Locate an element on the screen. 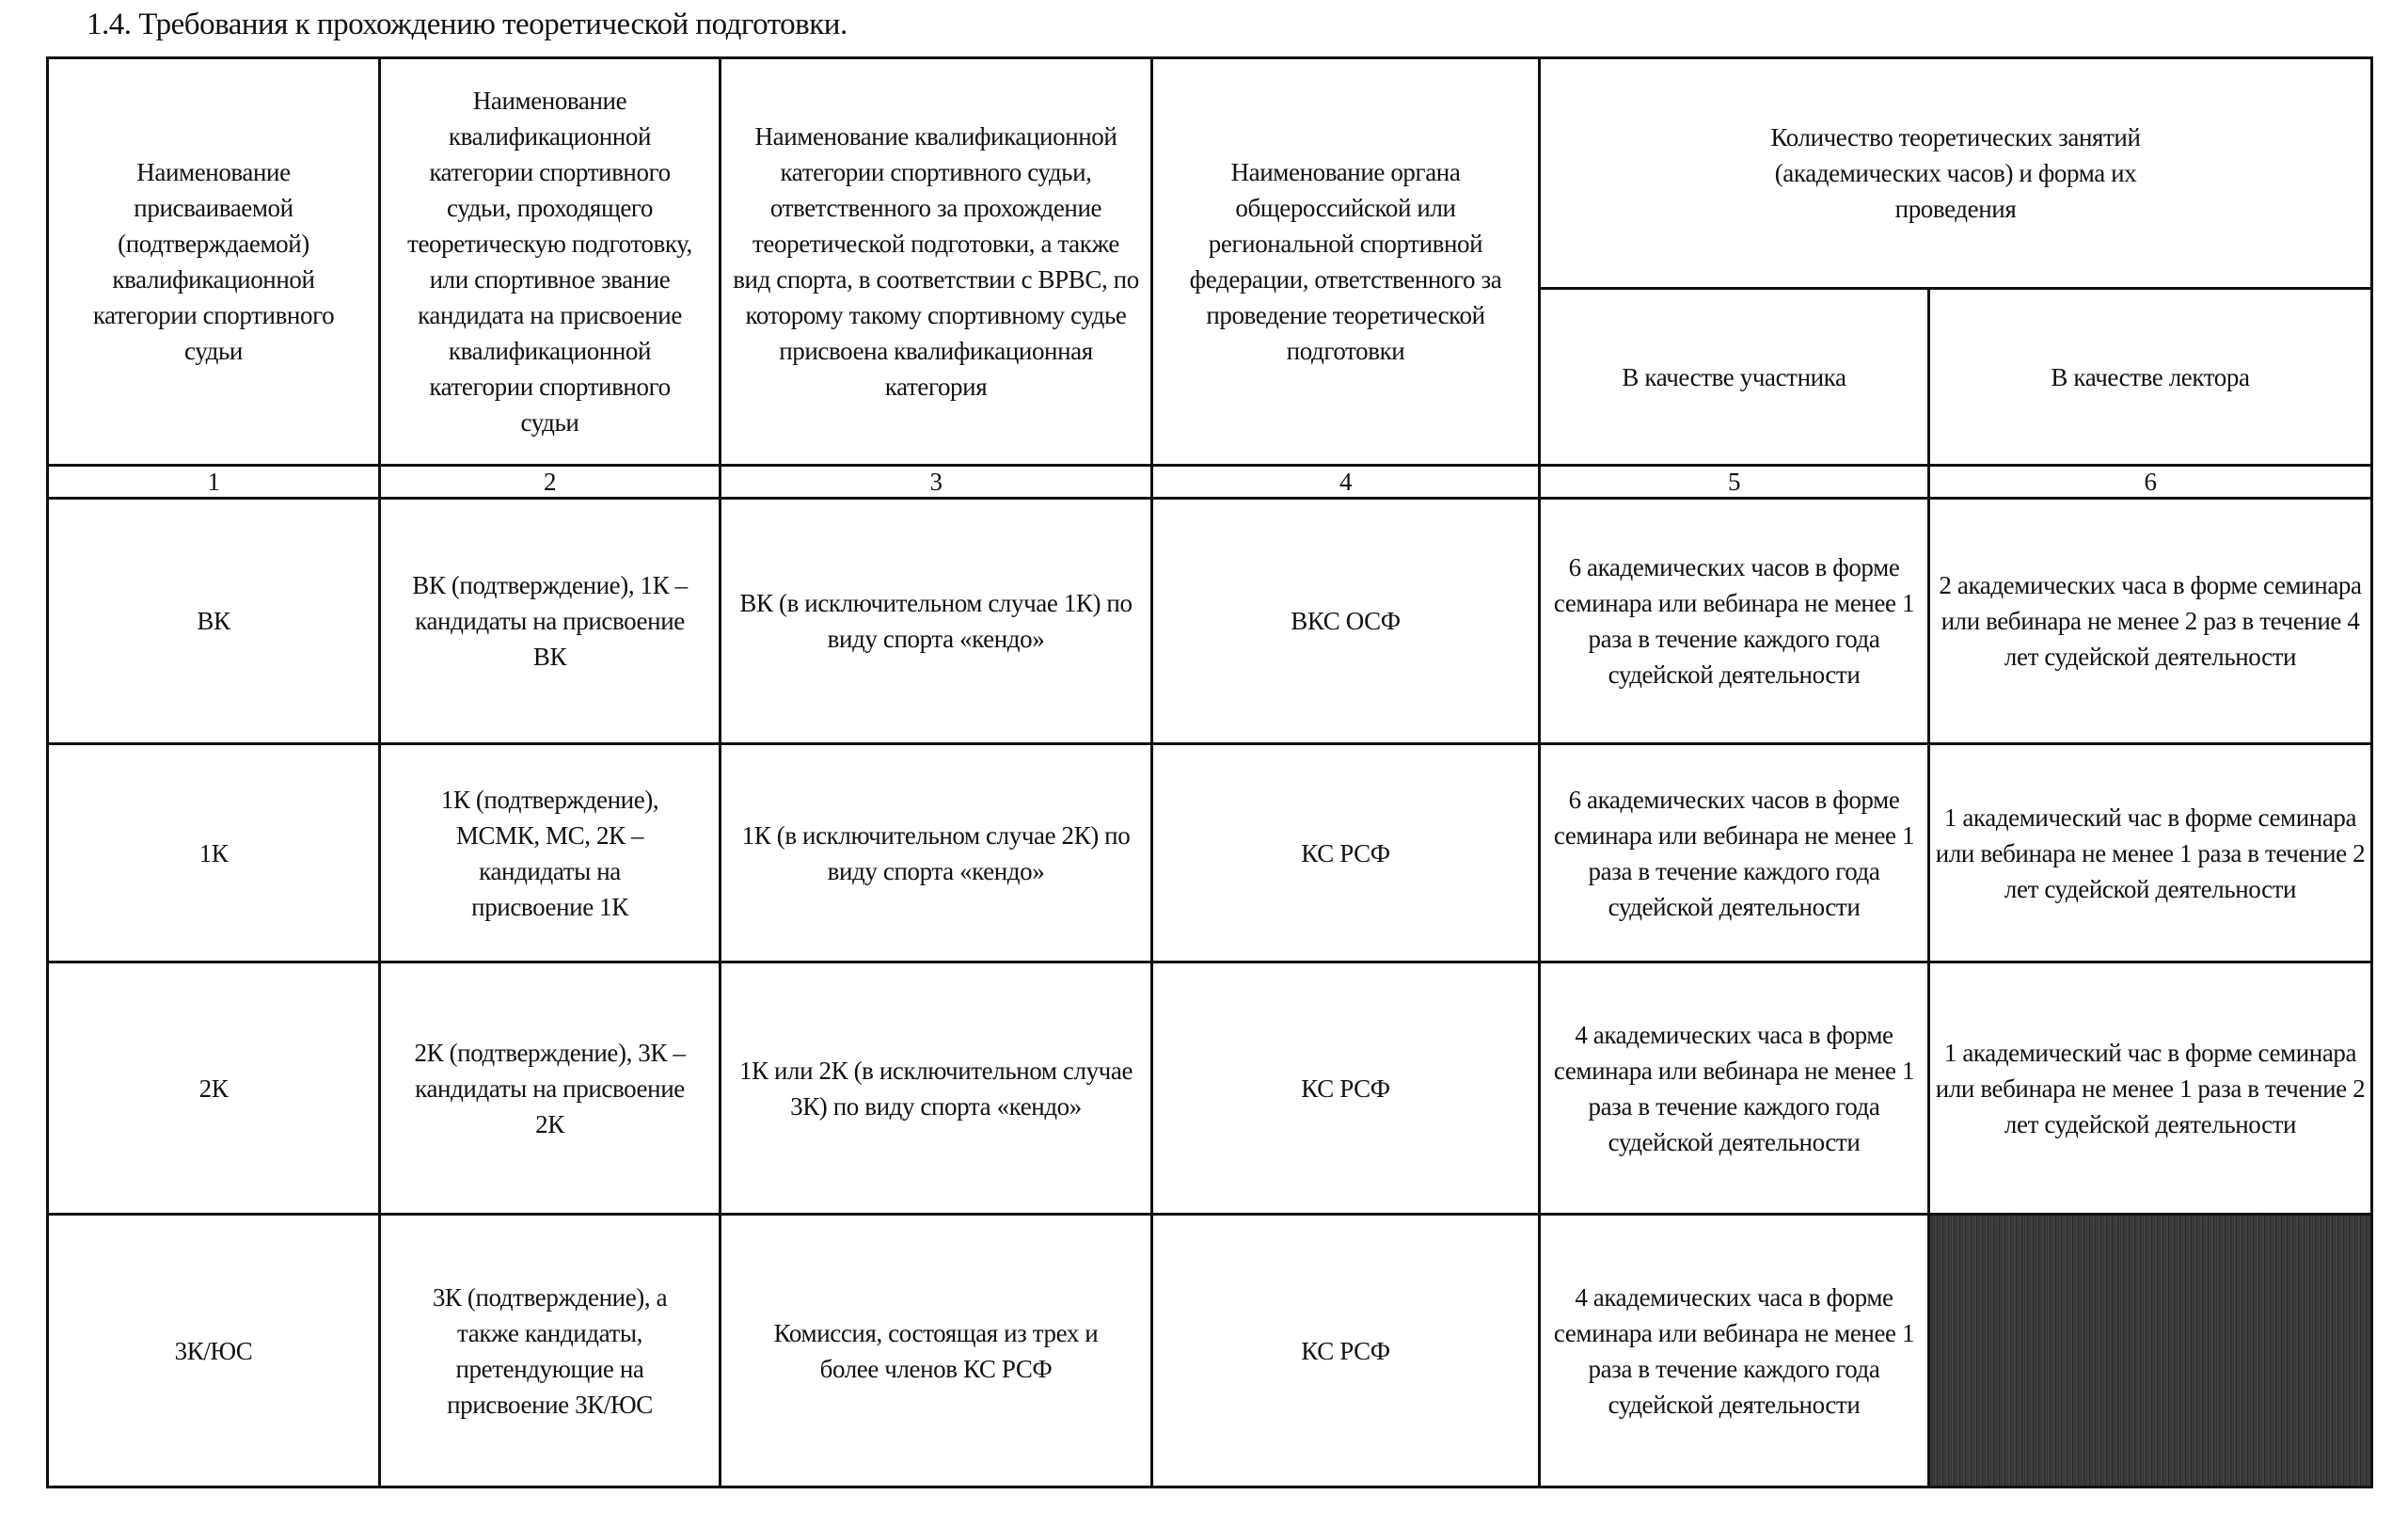 This screenshot has width=2408, height=1527. column-number: 1 is located at coordinates (214, 482).